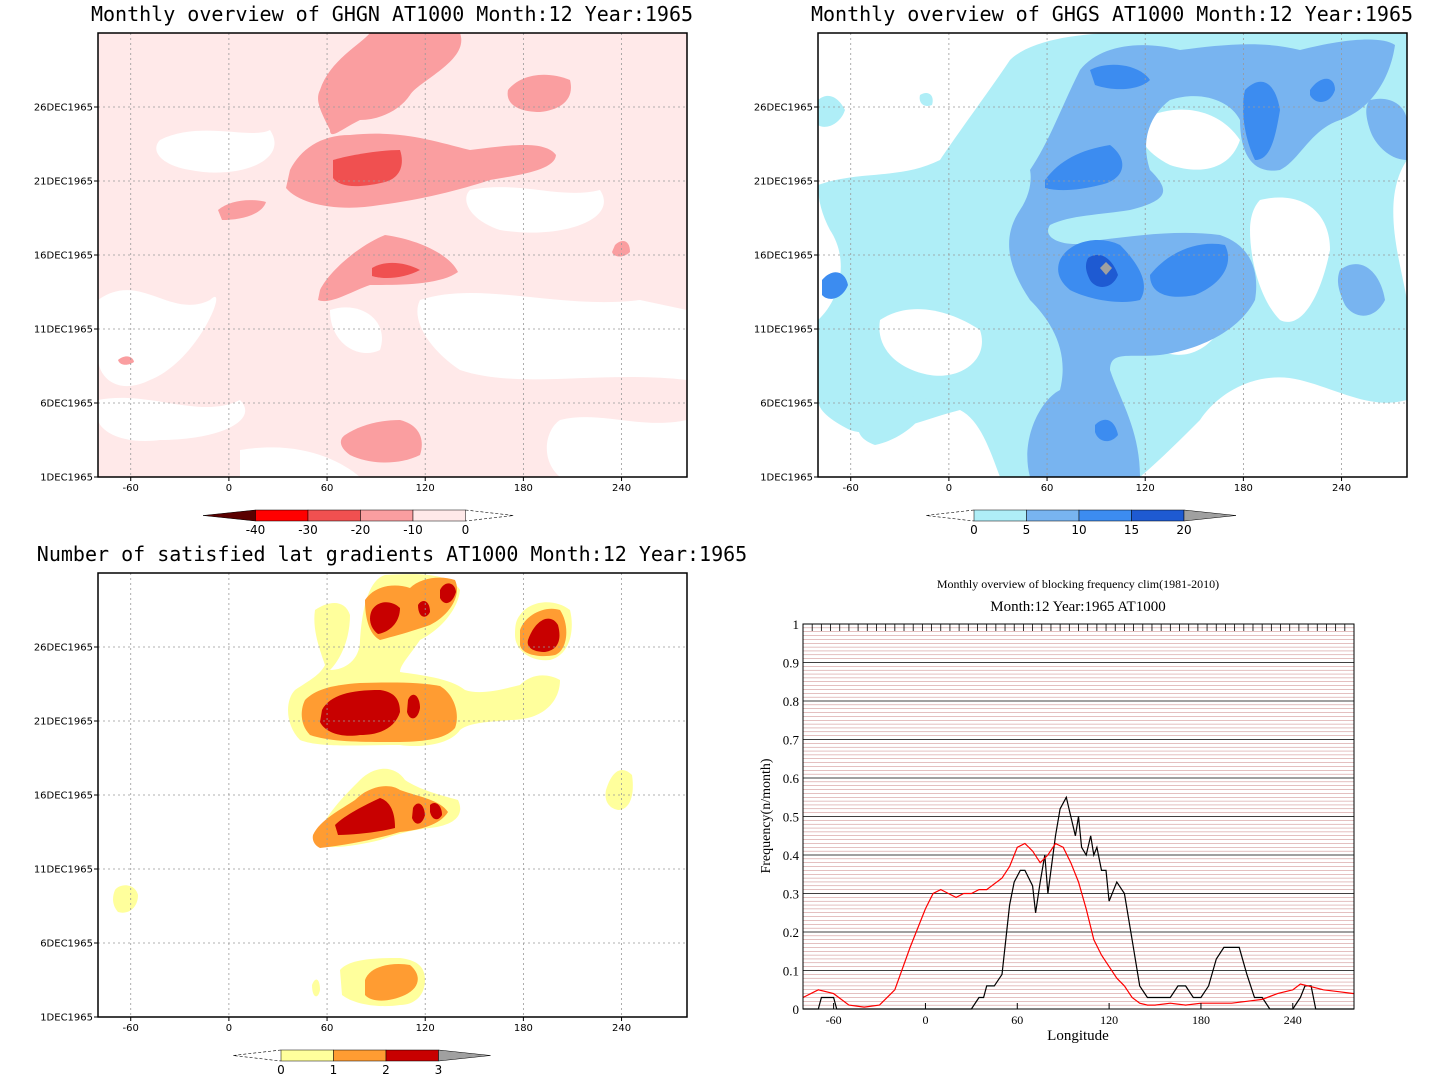 The image size is (1440, 1091). What do you see at coordinates (425, 488) in the screenshot?
I see `ghgn-x-tick-label: 120` at bounding box center [425, 488].